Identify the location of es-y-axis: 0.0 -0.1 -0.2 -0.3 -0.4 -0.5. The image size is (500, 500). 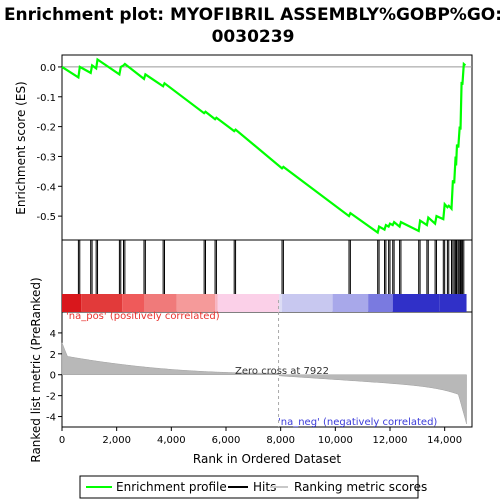
(49, 143).